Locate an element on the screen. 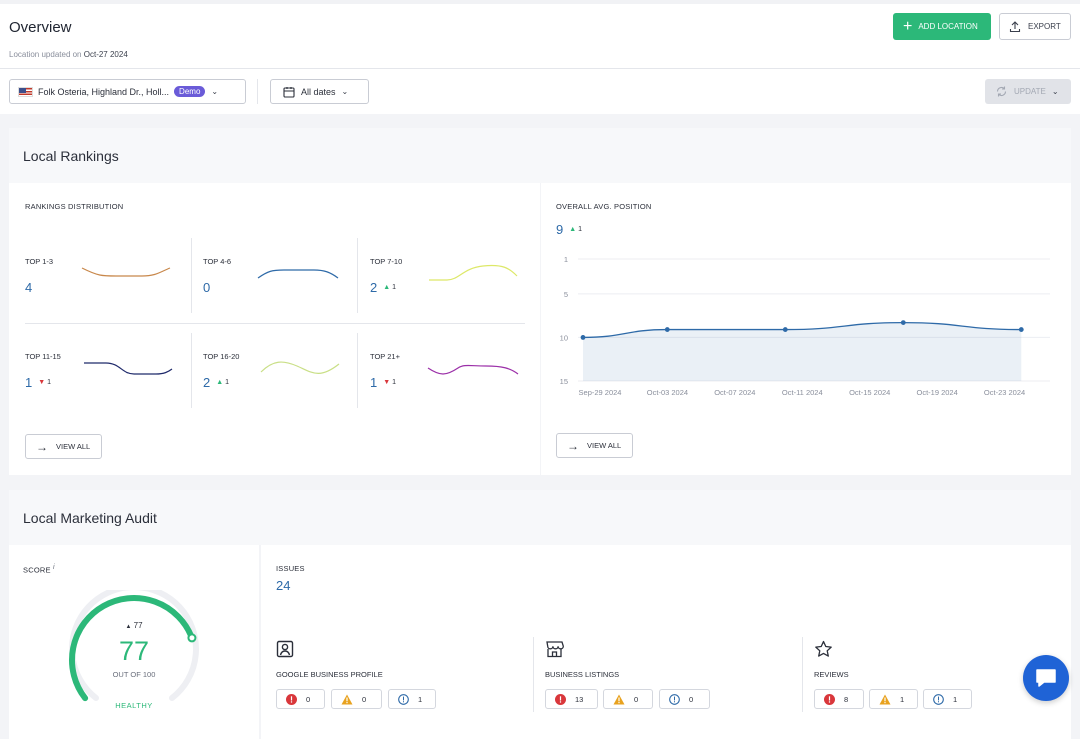  score-value: 77 is located at coordinates (134, 651).